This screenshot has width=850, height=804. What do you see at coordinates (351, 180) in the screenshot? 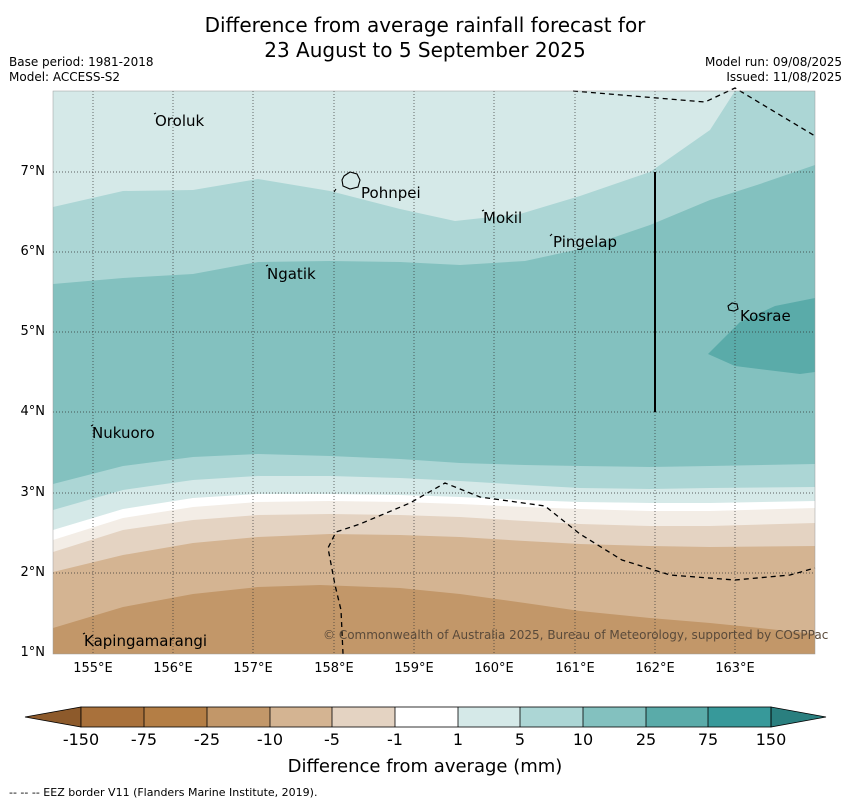
I see `pohnpei-island` at bounding box center [351, 180].